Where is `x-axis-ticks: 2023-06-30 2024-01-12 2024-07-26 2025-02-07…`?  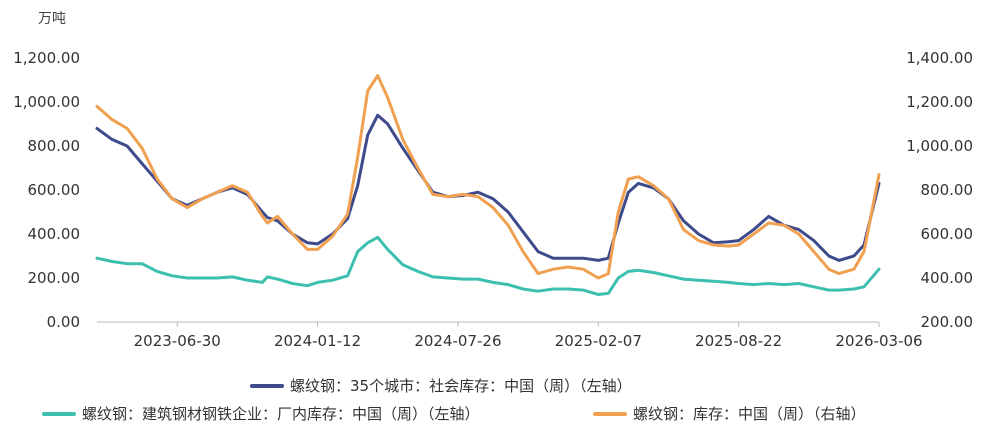
x-axis-ticks: 2023-06-30 2024-01-12 2024-07-26 2025-02-07… is located at coordinates (528, 336).